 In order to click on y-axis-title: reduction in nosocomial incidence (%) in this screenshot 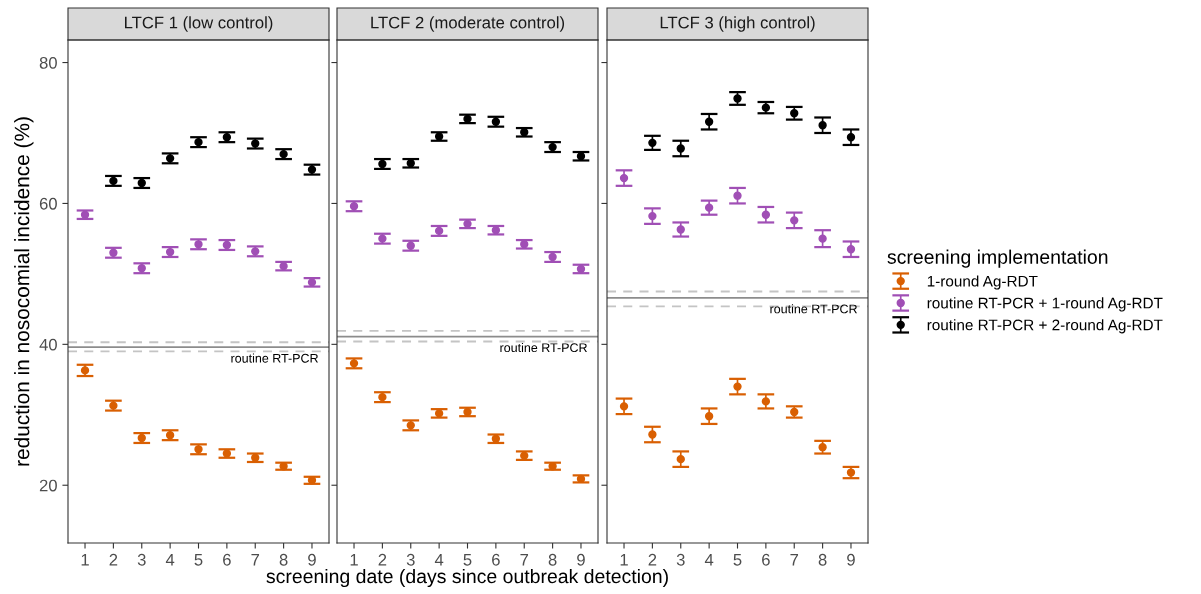, I will do `click(24, 291)`.